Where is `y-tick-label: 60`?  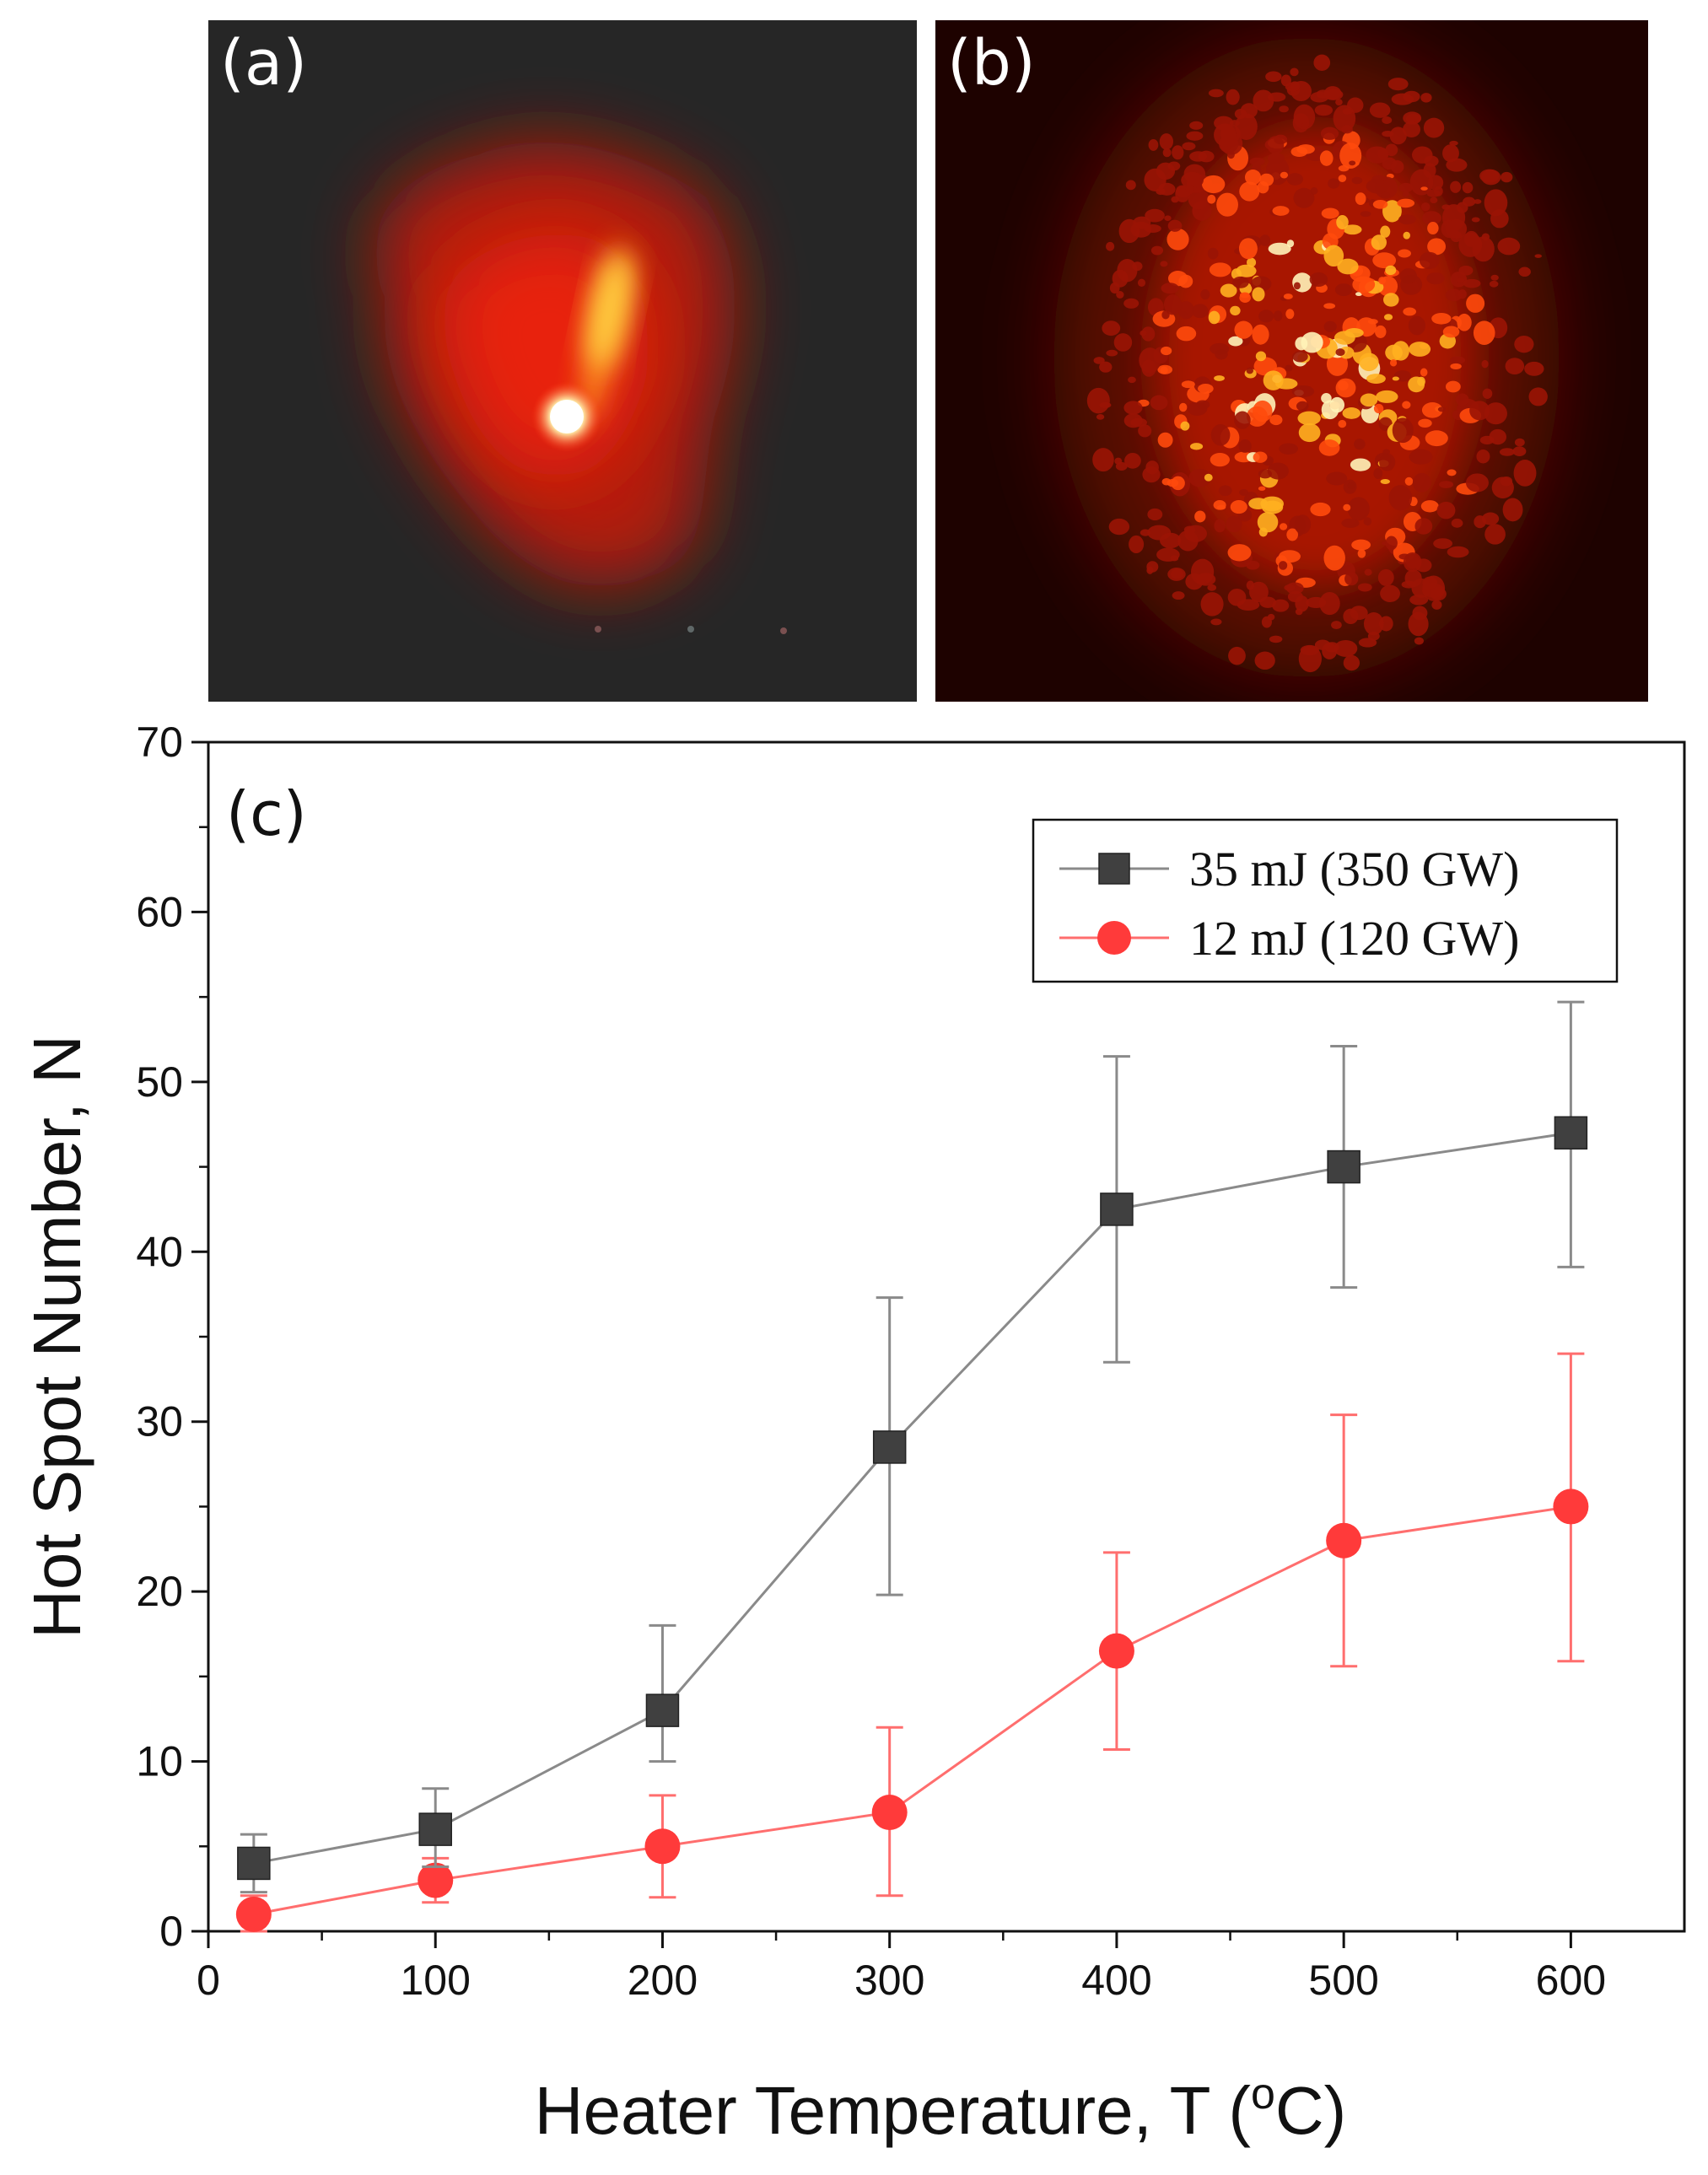 y-tick-label: 60 is located at coordinates (159, 911).